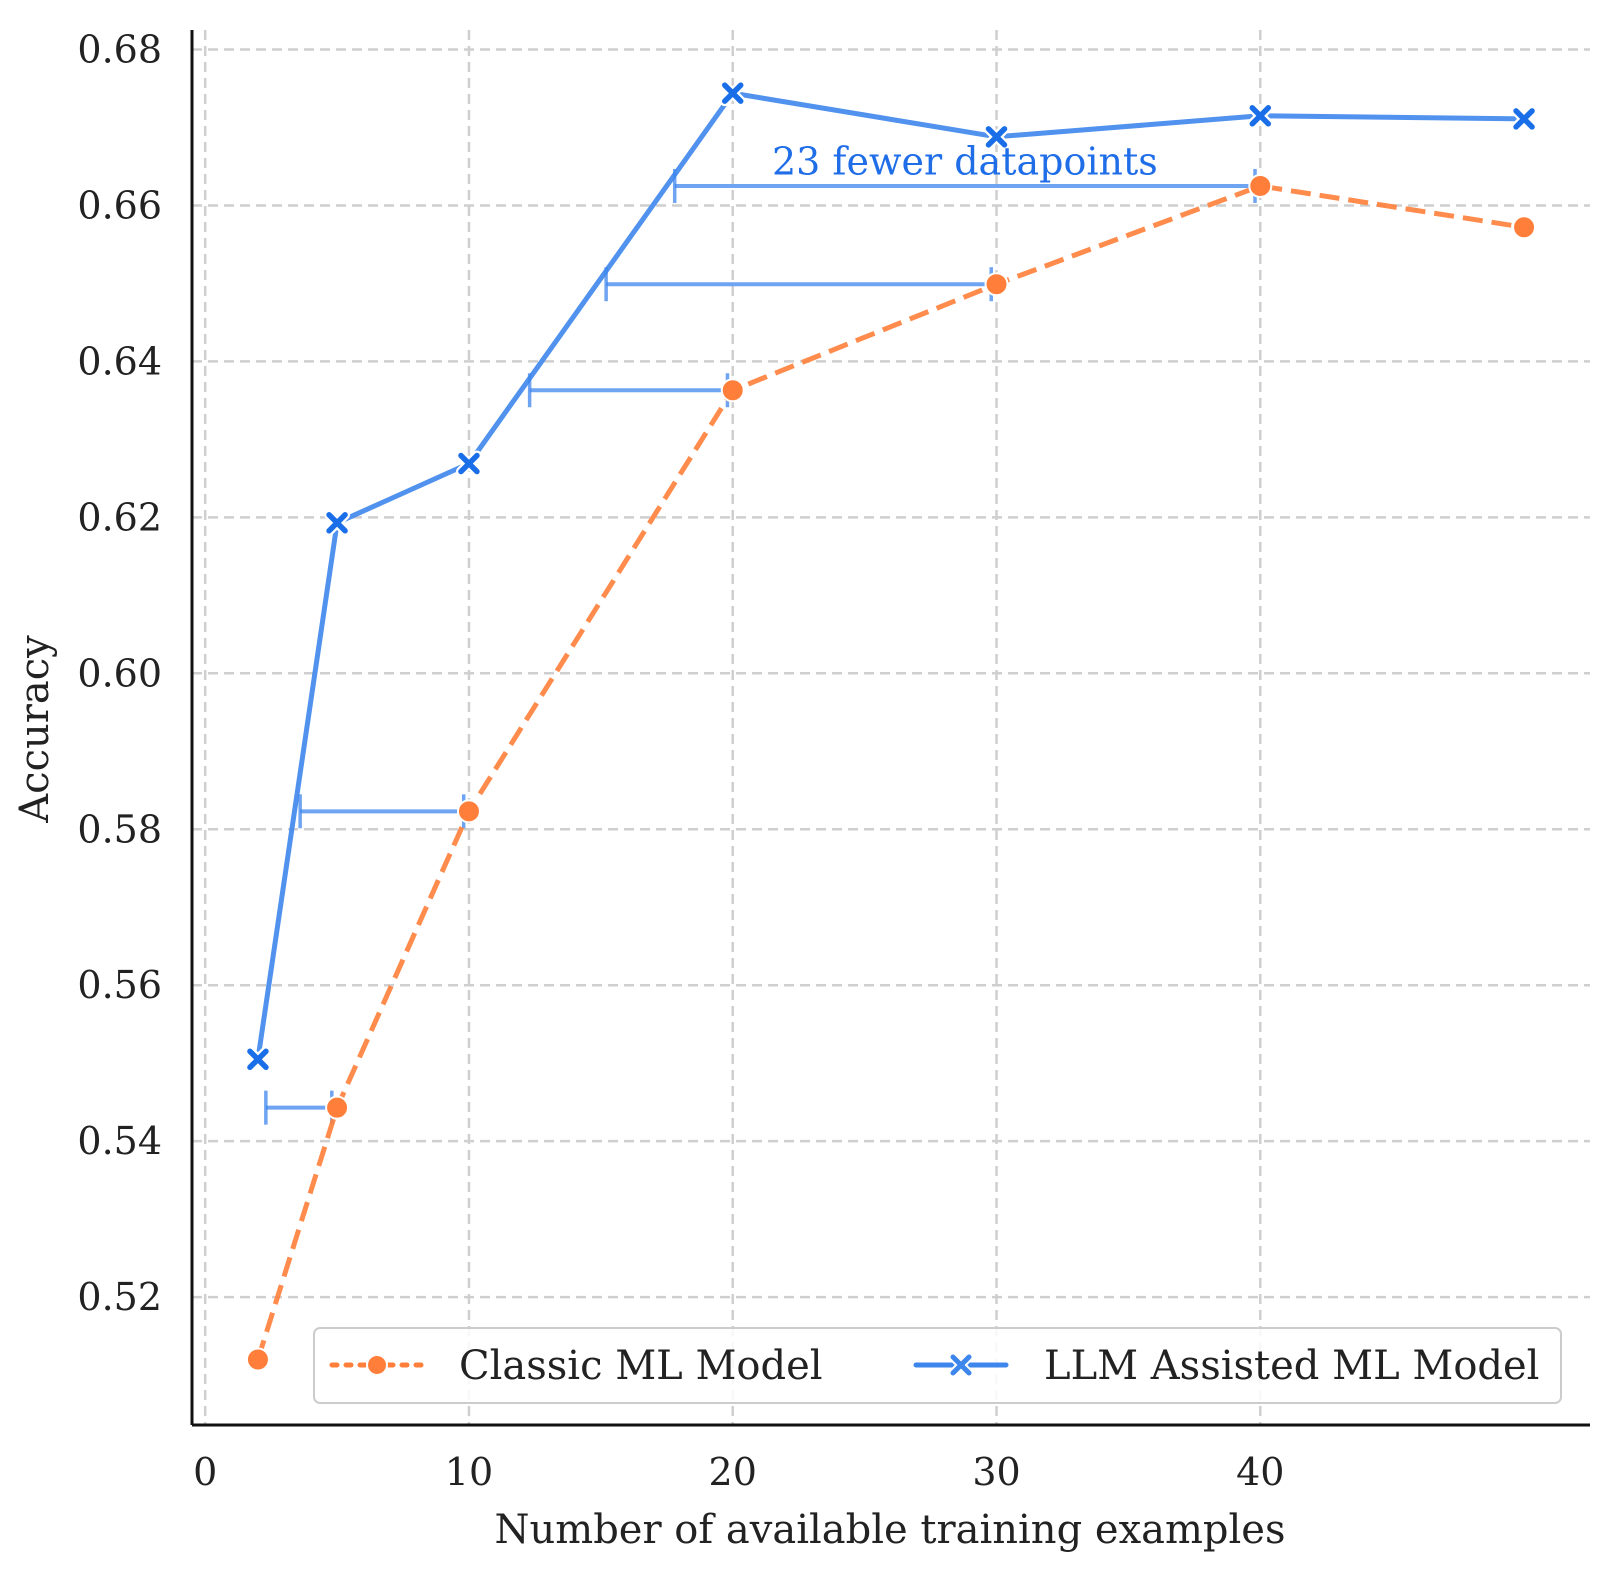  I want to click on y-tick-label: 0.56, so click(119, 985).